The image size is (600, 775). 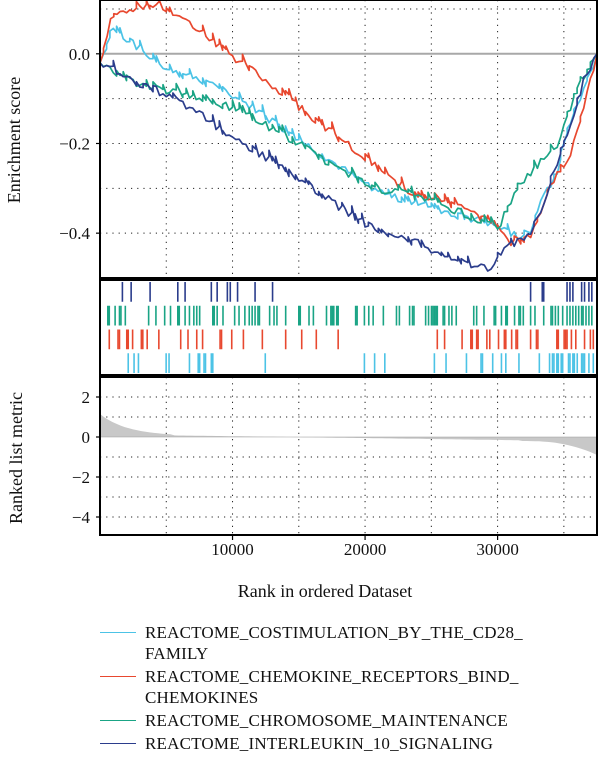 What do you see at coordinates (86, 397) in the screenshot?
I see `y-tick-label: 2` at bounding box center [86, 397].